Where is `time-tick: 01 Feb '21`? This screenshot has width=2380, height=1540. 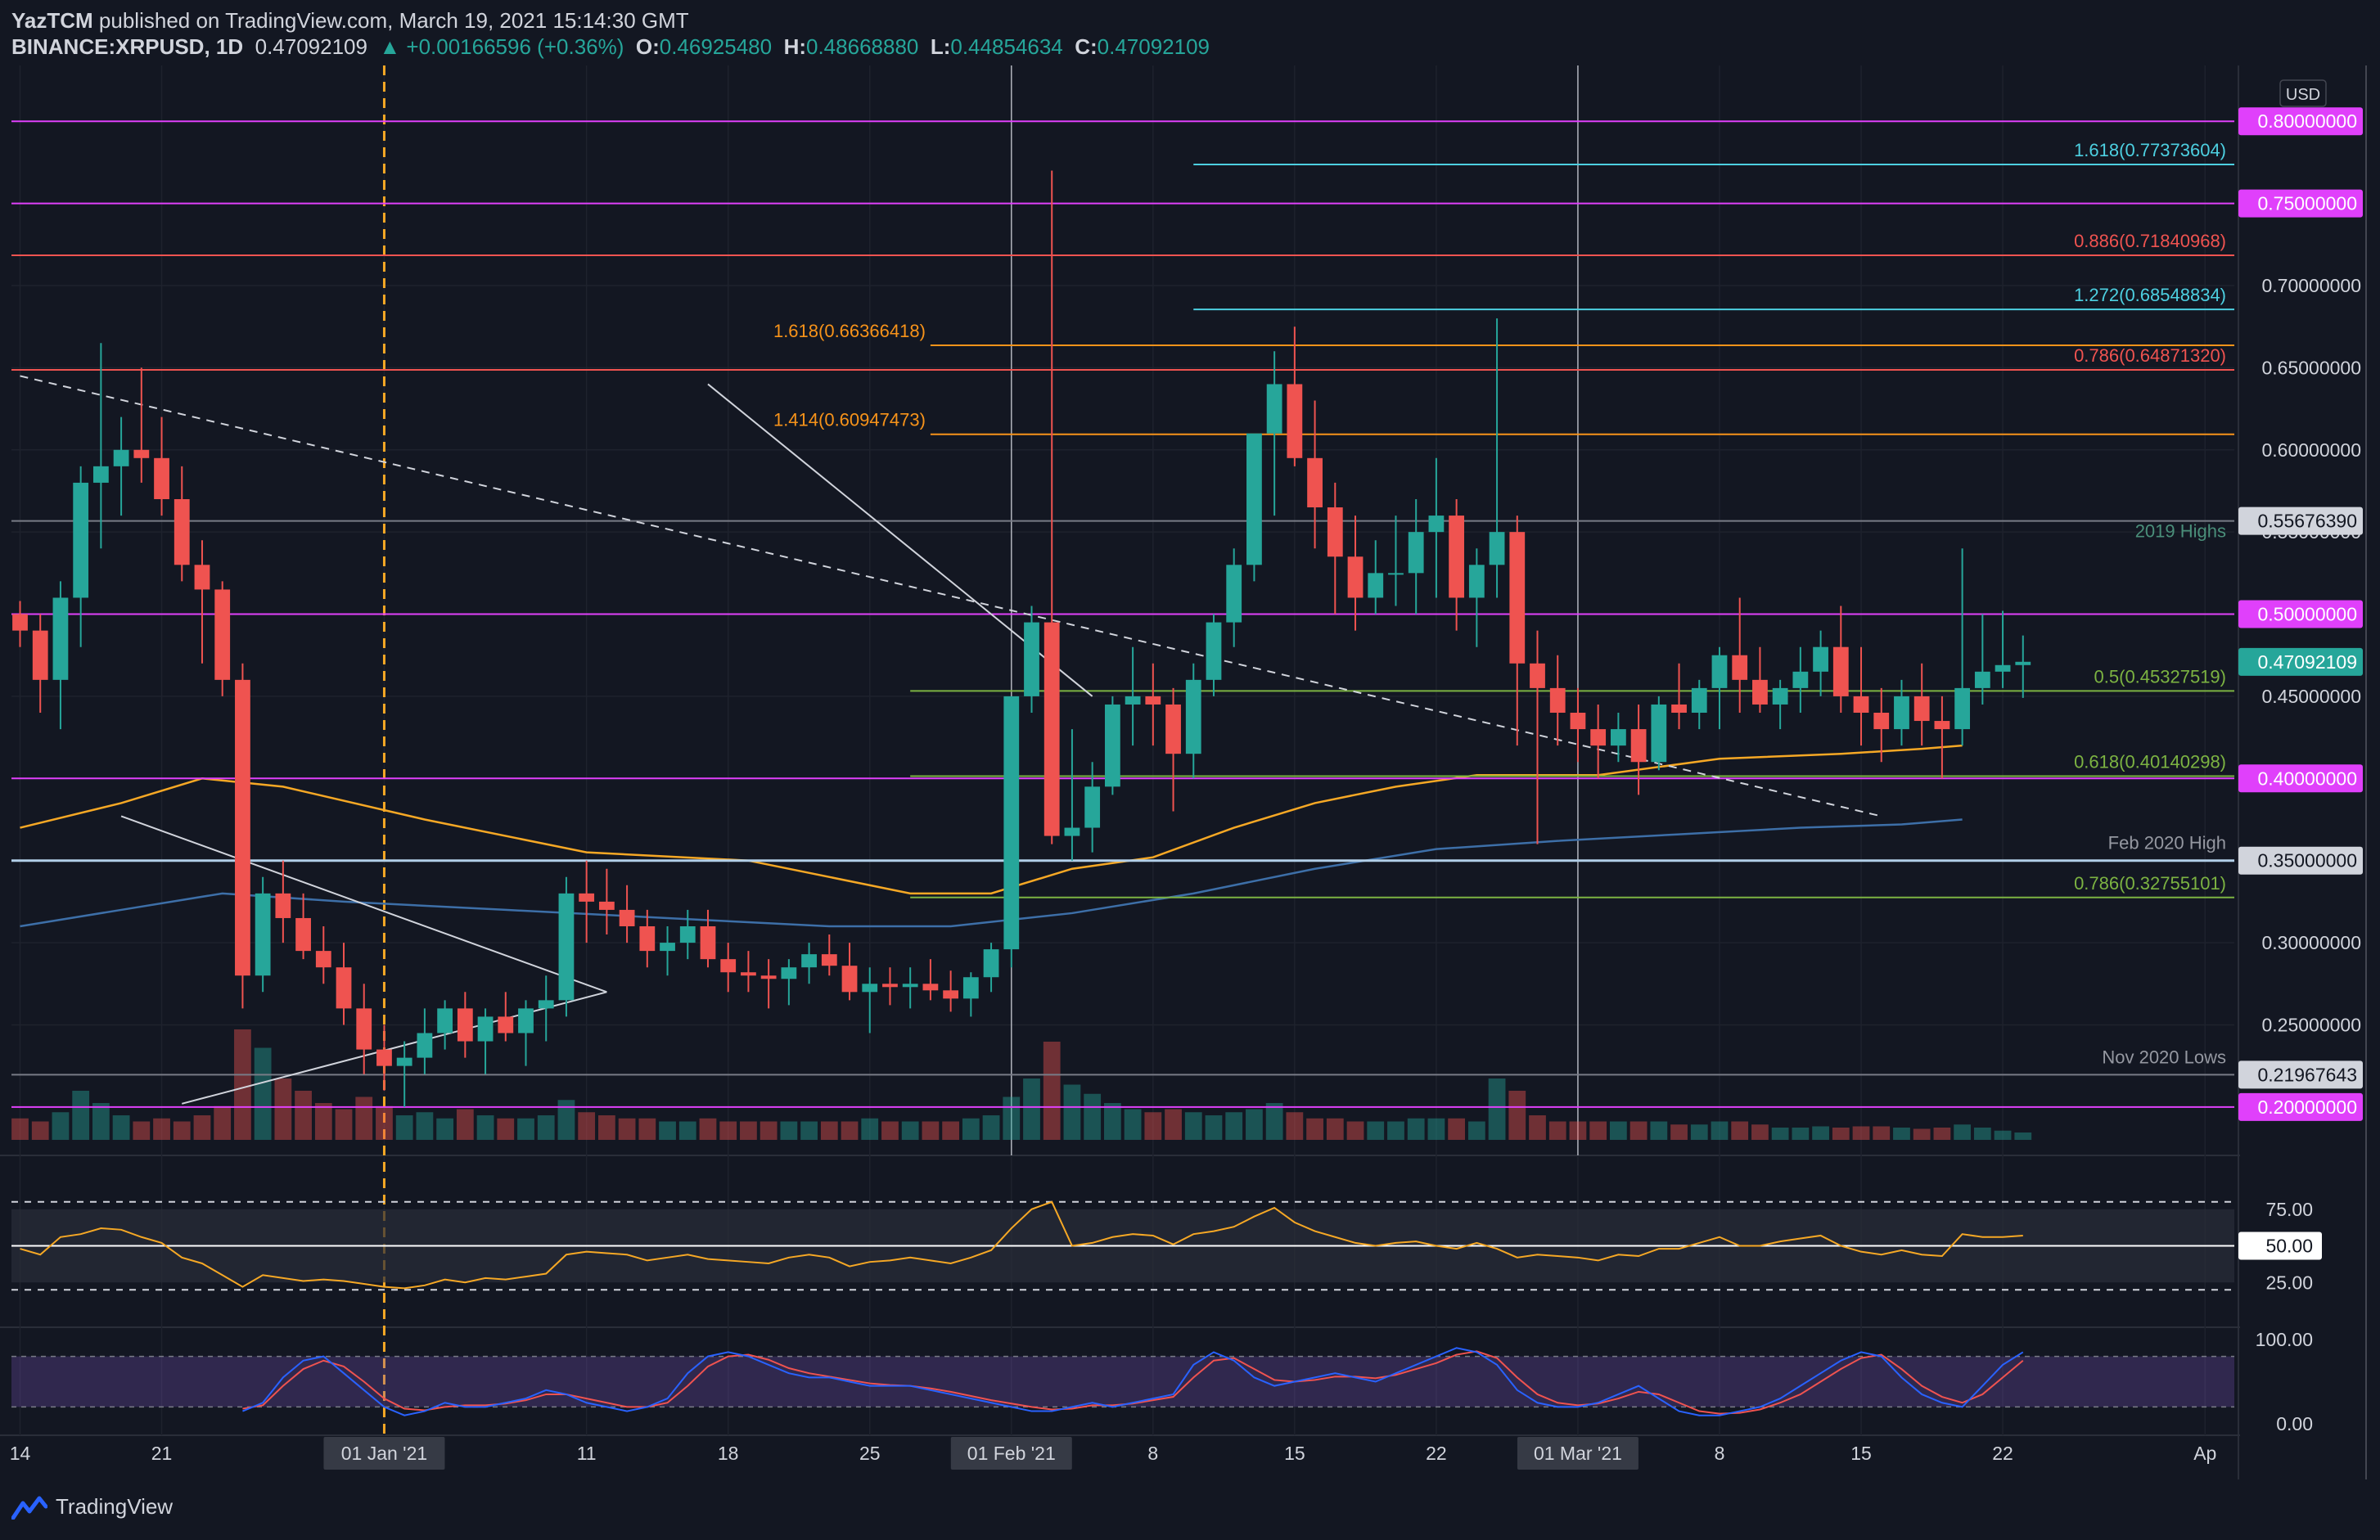 time-tick: 01 Feb '21 is located at coordinates (1012, 1453).